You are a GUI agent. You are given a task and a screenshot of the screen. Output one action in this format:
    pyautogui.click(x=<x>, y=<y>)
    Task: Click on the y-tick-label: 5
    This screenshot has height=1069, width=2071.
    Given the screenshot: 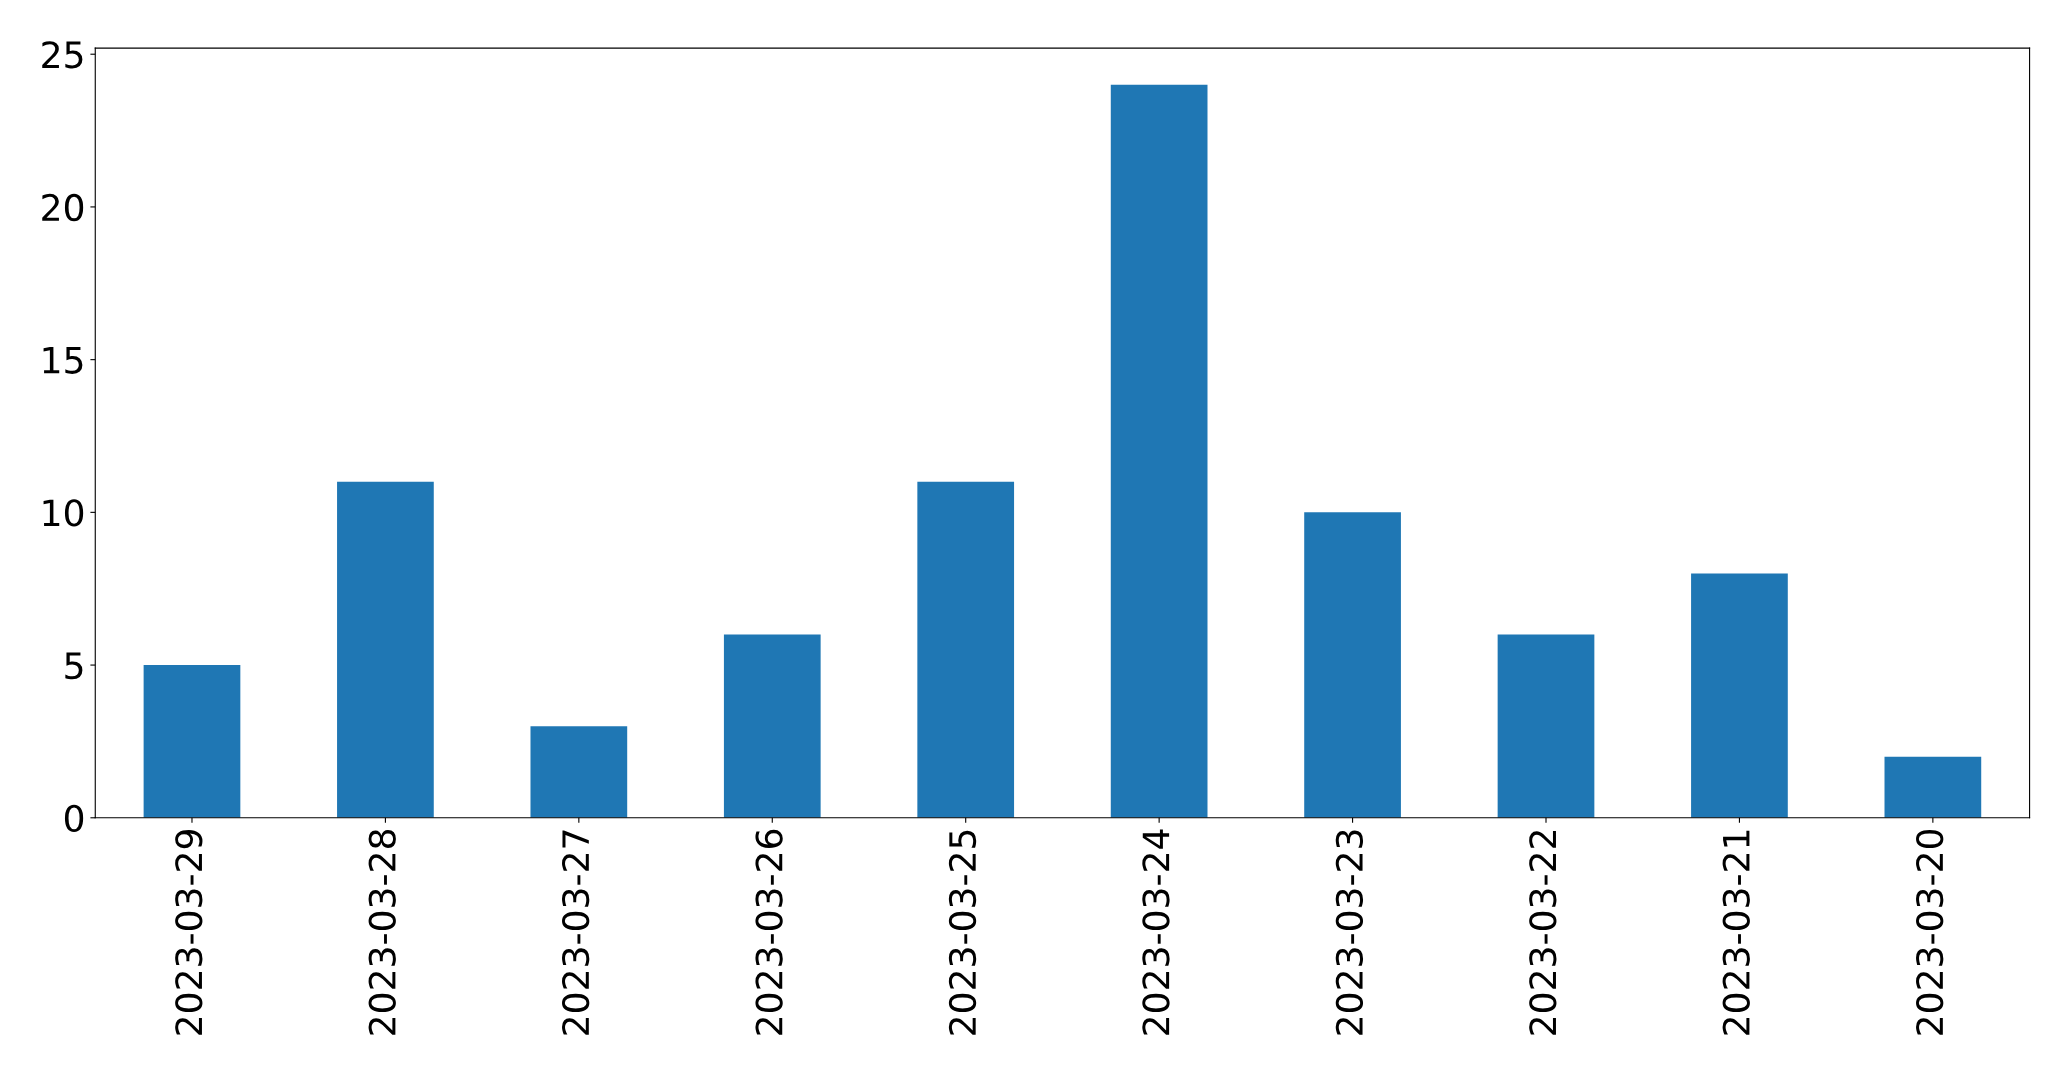 What is the action you would take?
    pyautogui.click(x=74, y=666)
    